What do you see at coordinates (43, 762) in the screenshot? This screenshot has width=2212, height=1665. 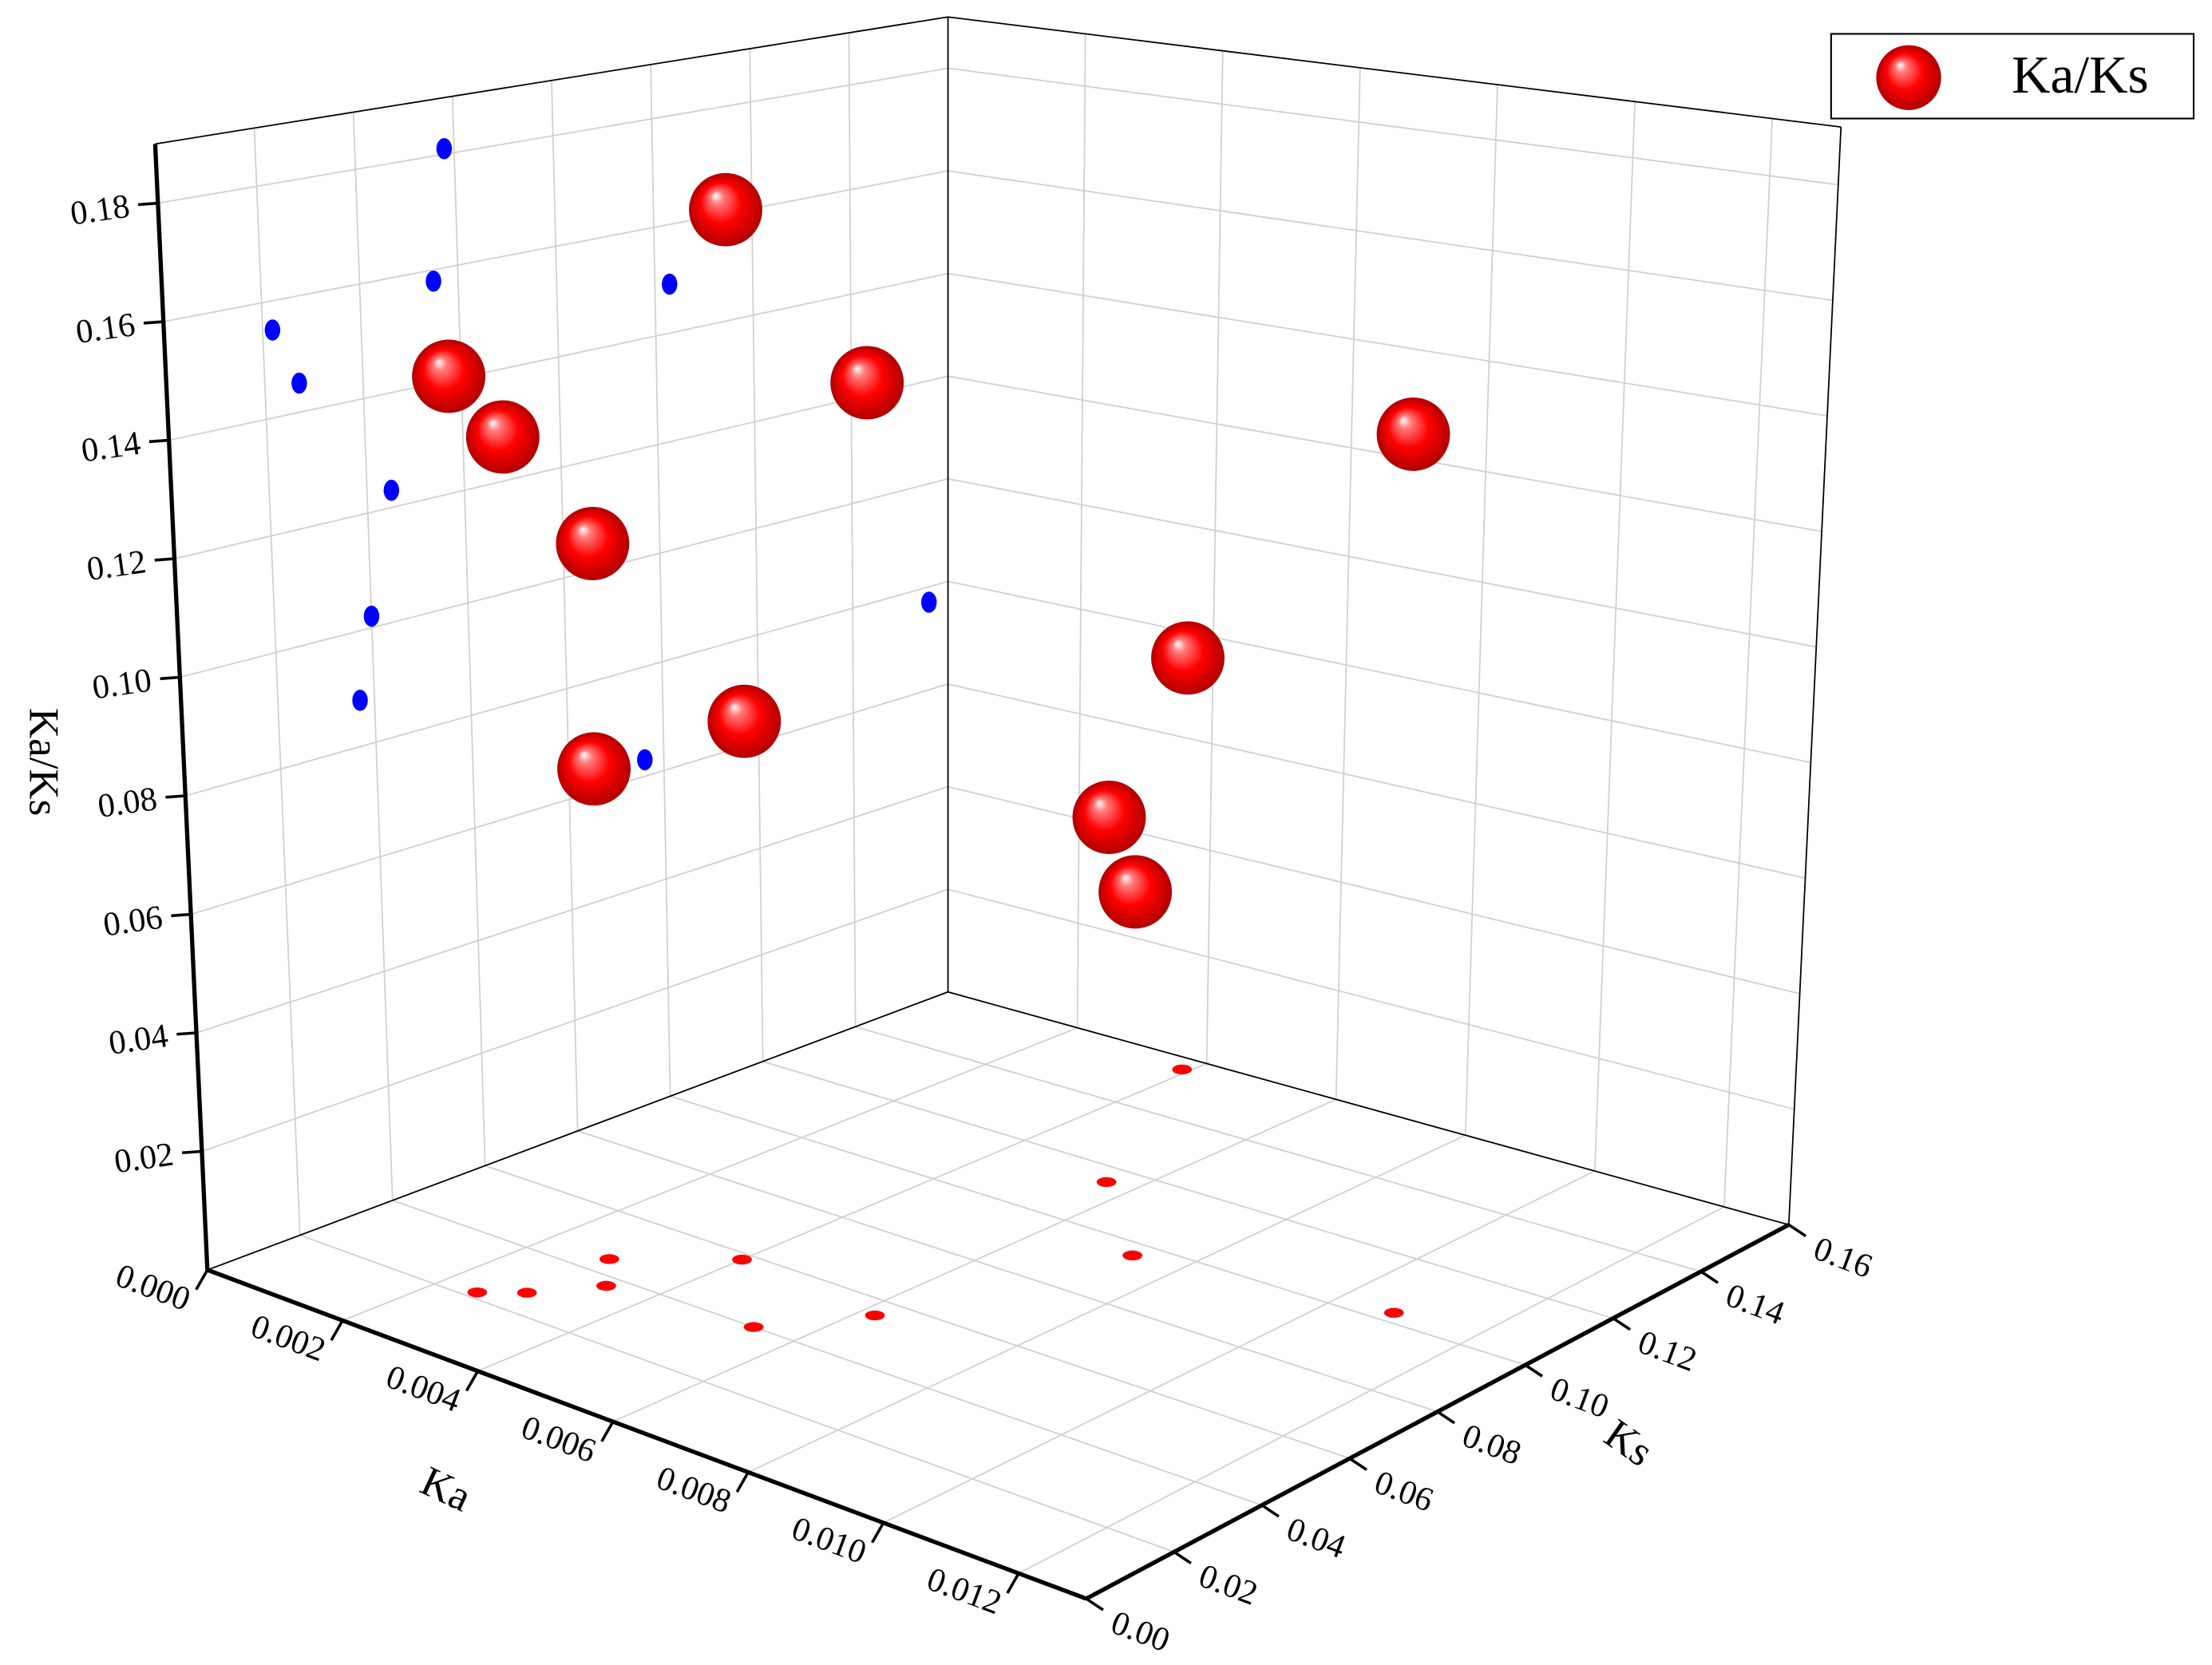 I see `z-axis-title: Ka/Ks` at bounding box center [43, 762].